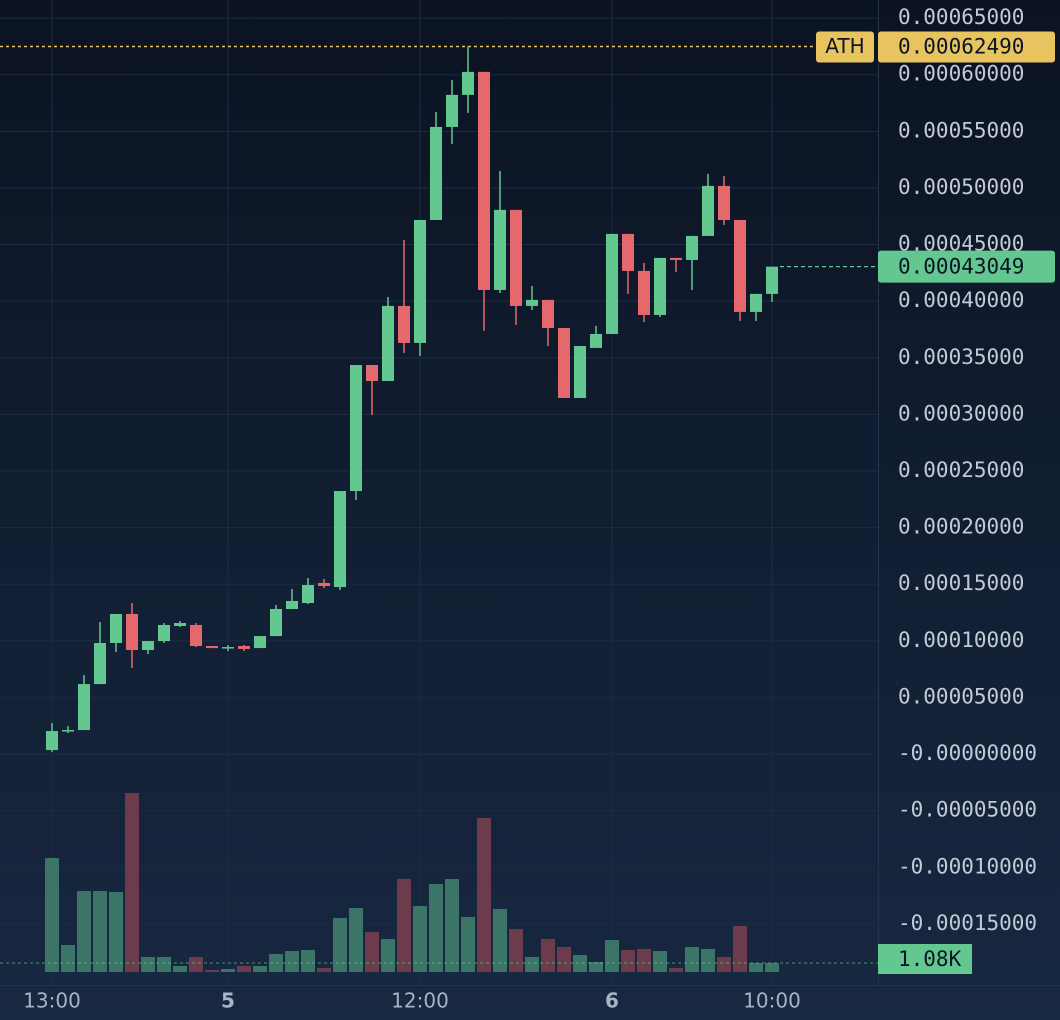  What do you see at coordinates (612, 1001) in the screenshot?
I see `x-tick-label: 6` at bounding box center [612, 1001].